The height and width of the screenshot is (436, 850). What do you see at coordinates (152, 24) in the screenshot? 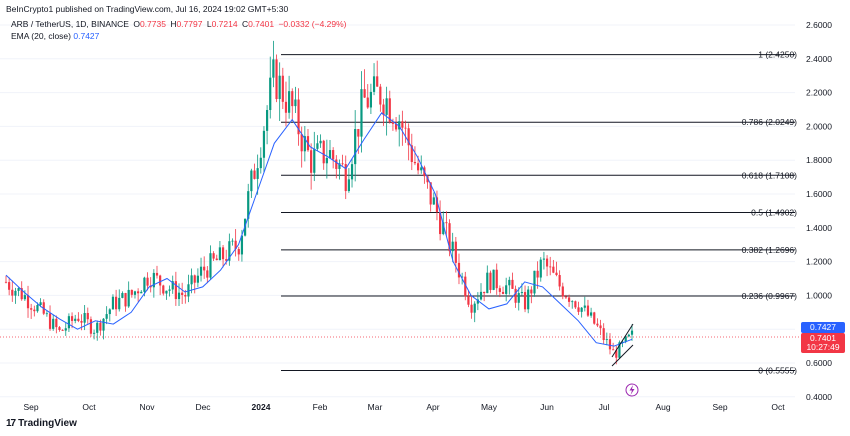
I see `open-value: 0.7735` at bounding box center [152, 24].